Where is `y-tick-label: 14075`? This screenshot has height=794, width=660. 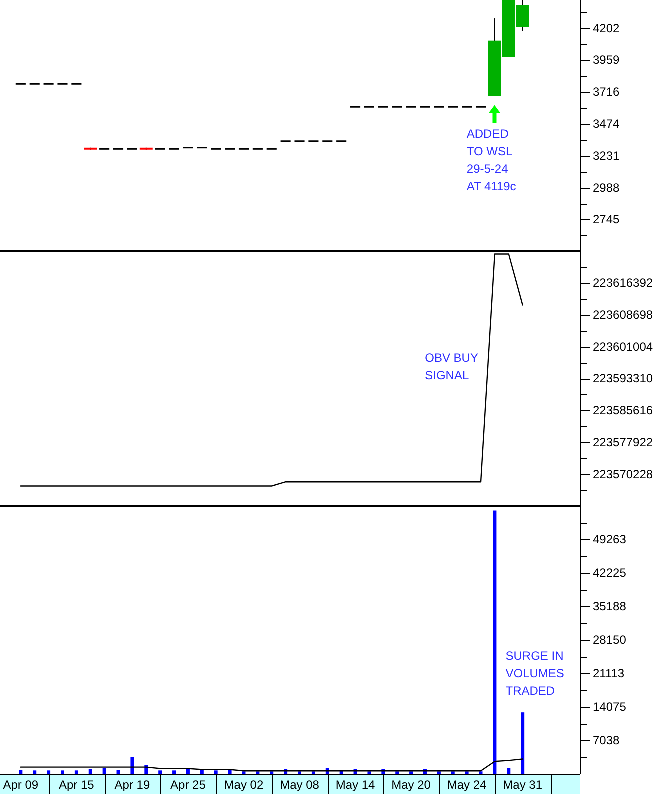
y-tick-label: 14075 is located at coordinates (610, 707).